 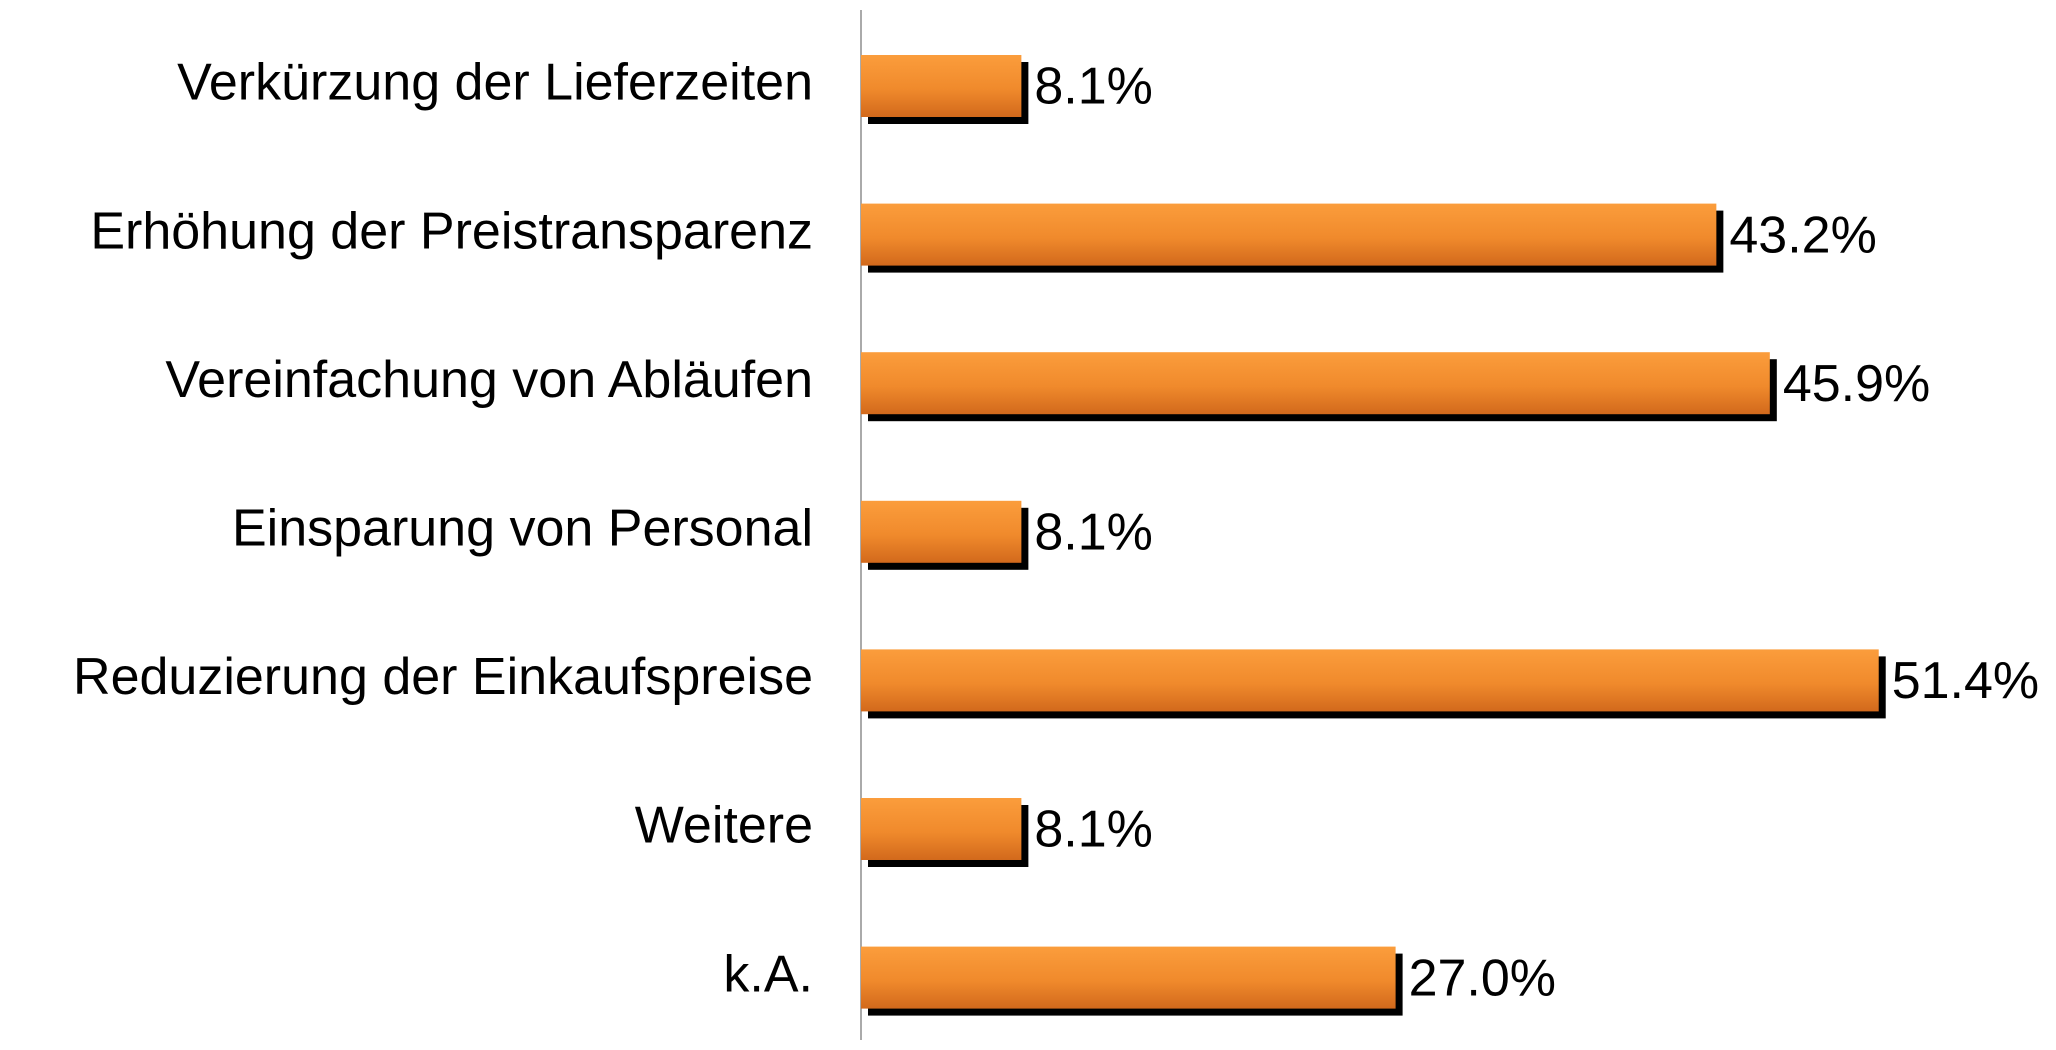 I want to click on value-label: 45.9%, so click(x=1856, y=384).